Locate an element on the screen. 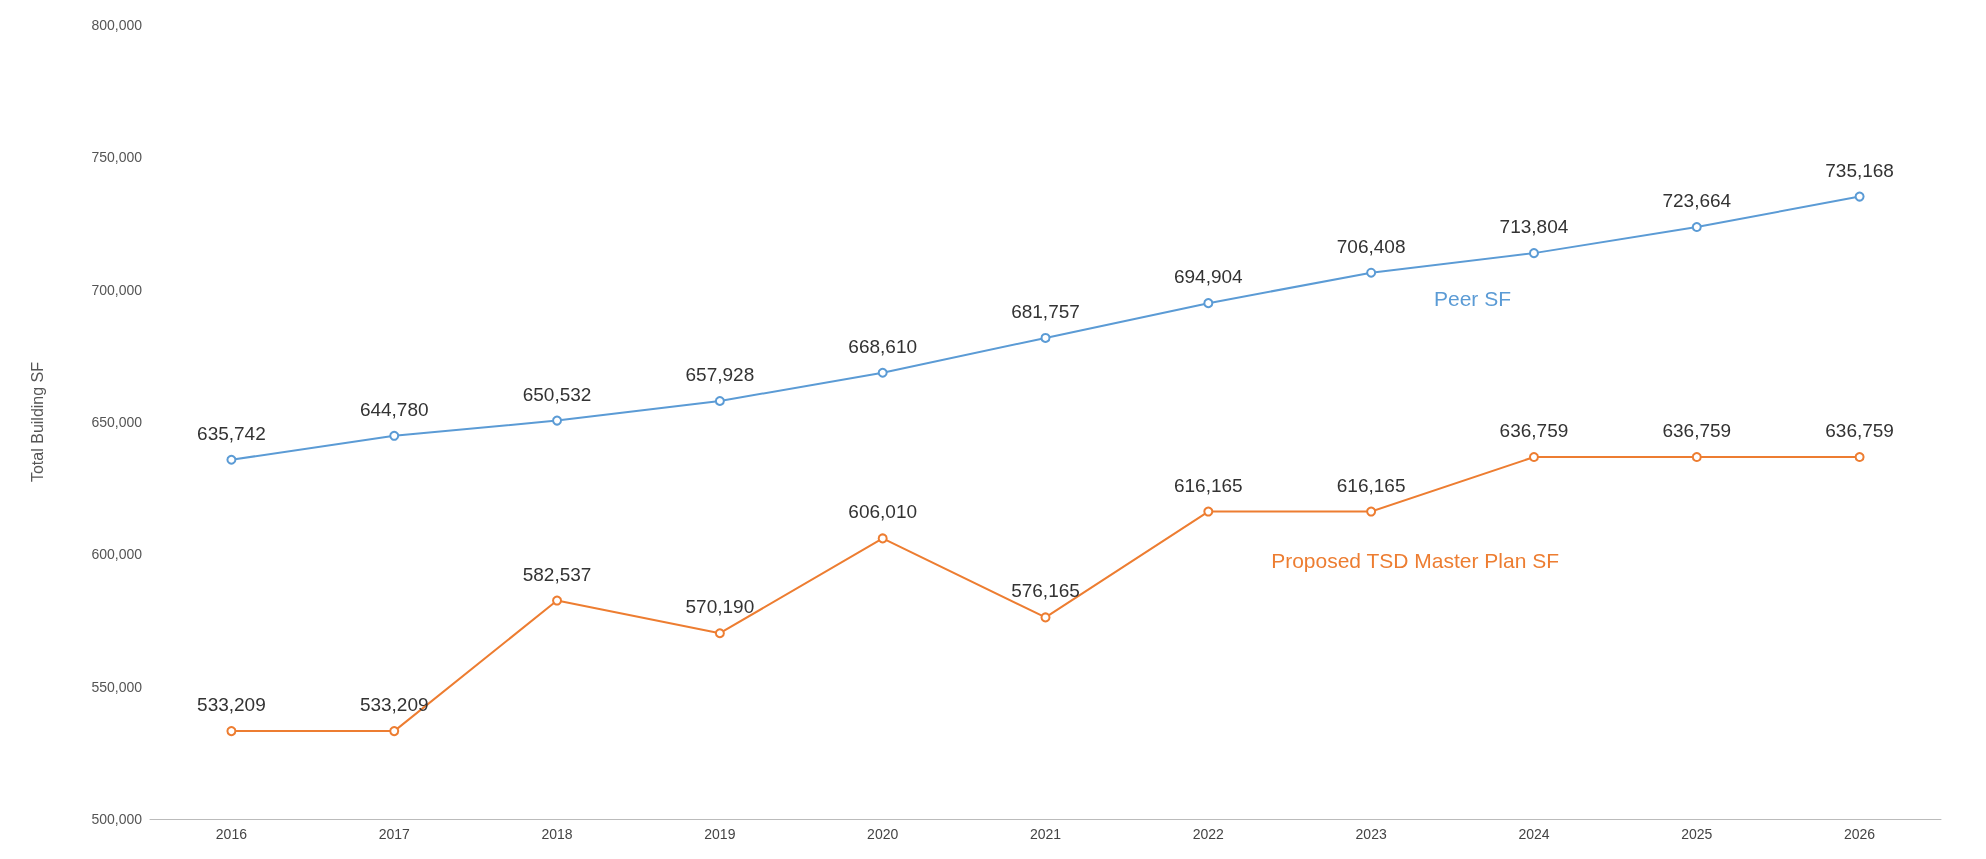 This screenshot has height=859, width=1986. x-tick-label: 2026 is located at coordinates (1860, 834).